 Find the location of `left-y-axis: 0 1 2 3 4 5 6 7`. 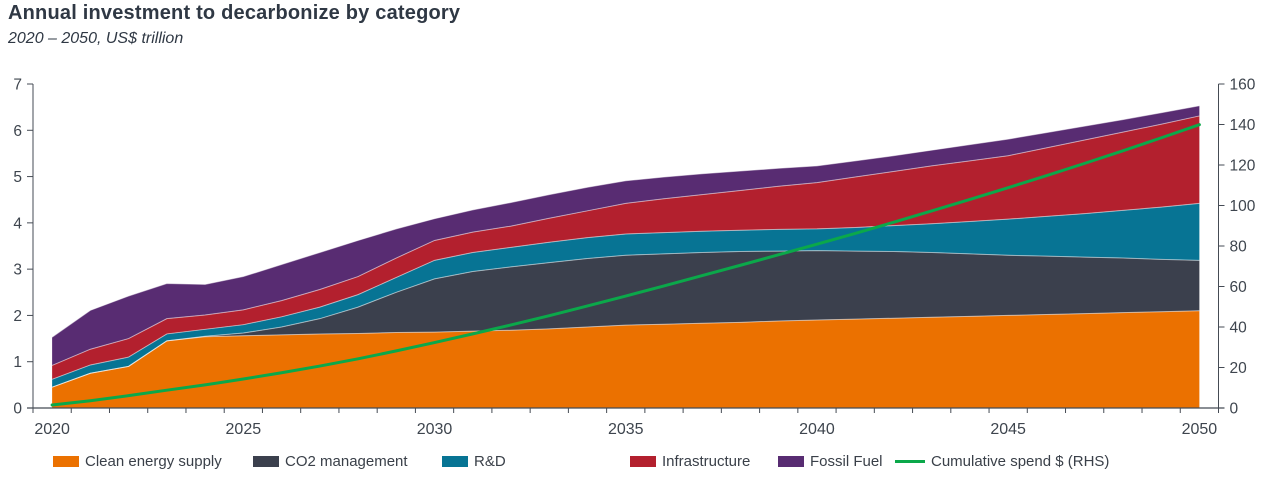

left-y-axis: 0 1 2 3 4 5 6 7 is located at coordinates (23, 247).